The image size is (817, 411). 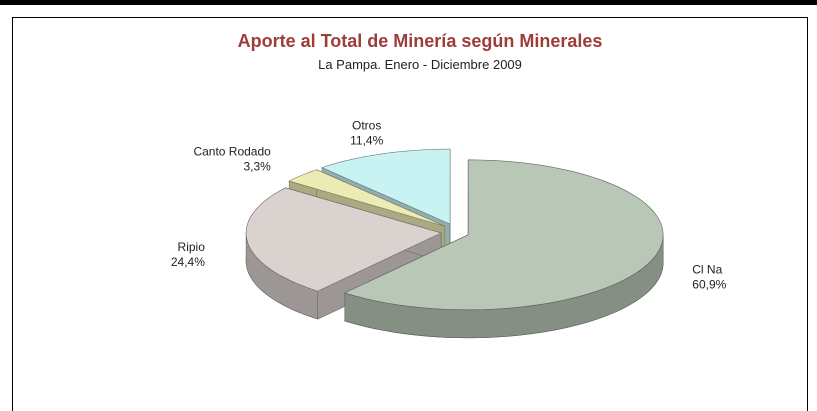 What do you see at coordinates (420, 64) in the screenshot?
I see `chart-subtitle: La Pampa. Enero - Diciembre 2009` at bounding box center [420, 64].